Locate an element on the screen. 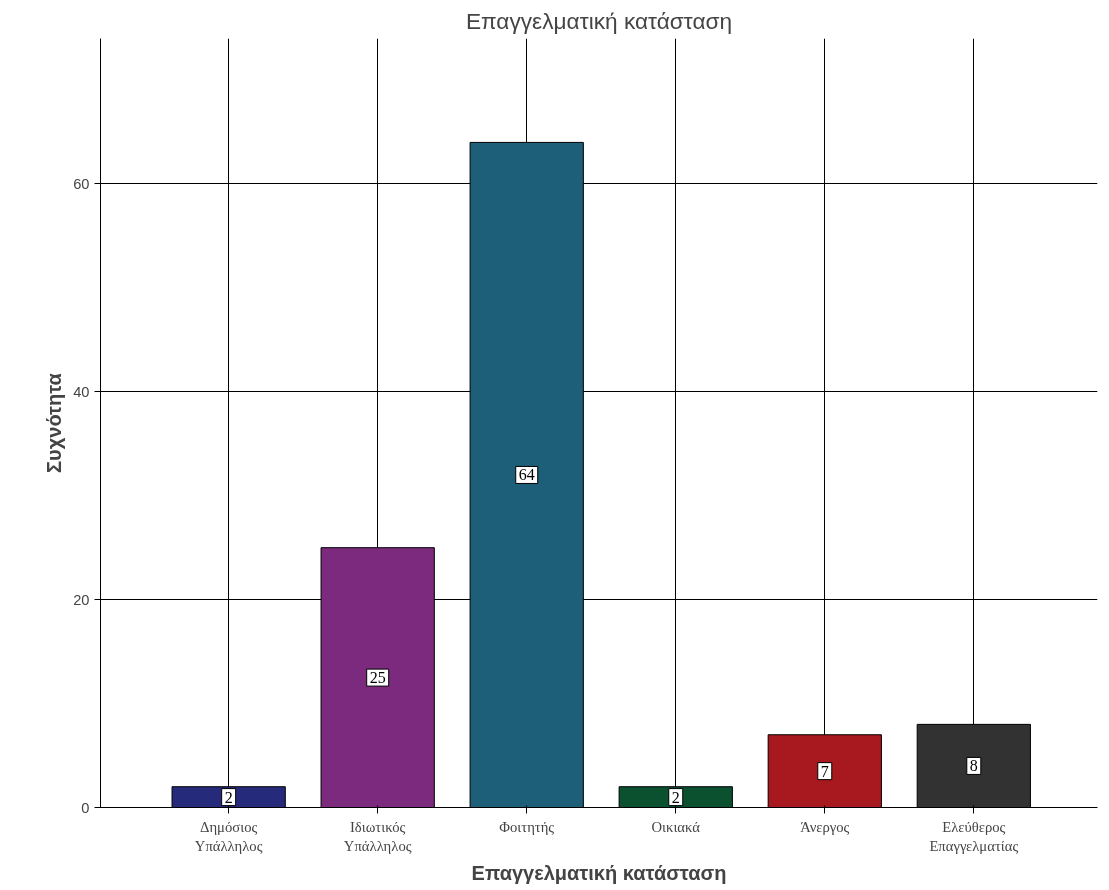  y-tick-label: 20 is located at coordinates (81, 599).